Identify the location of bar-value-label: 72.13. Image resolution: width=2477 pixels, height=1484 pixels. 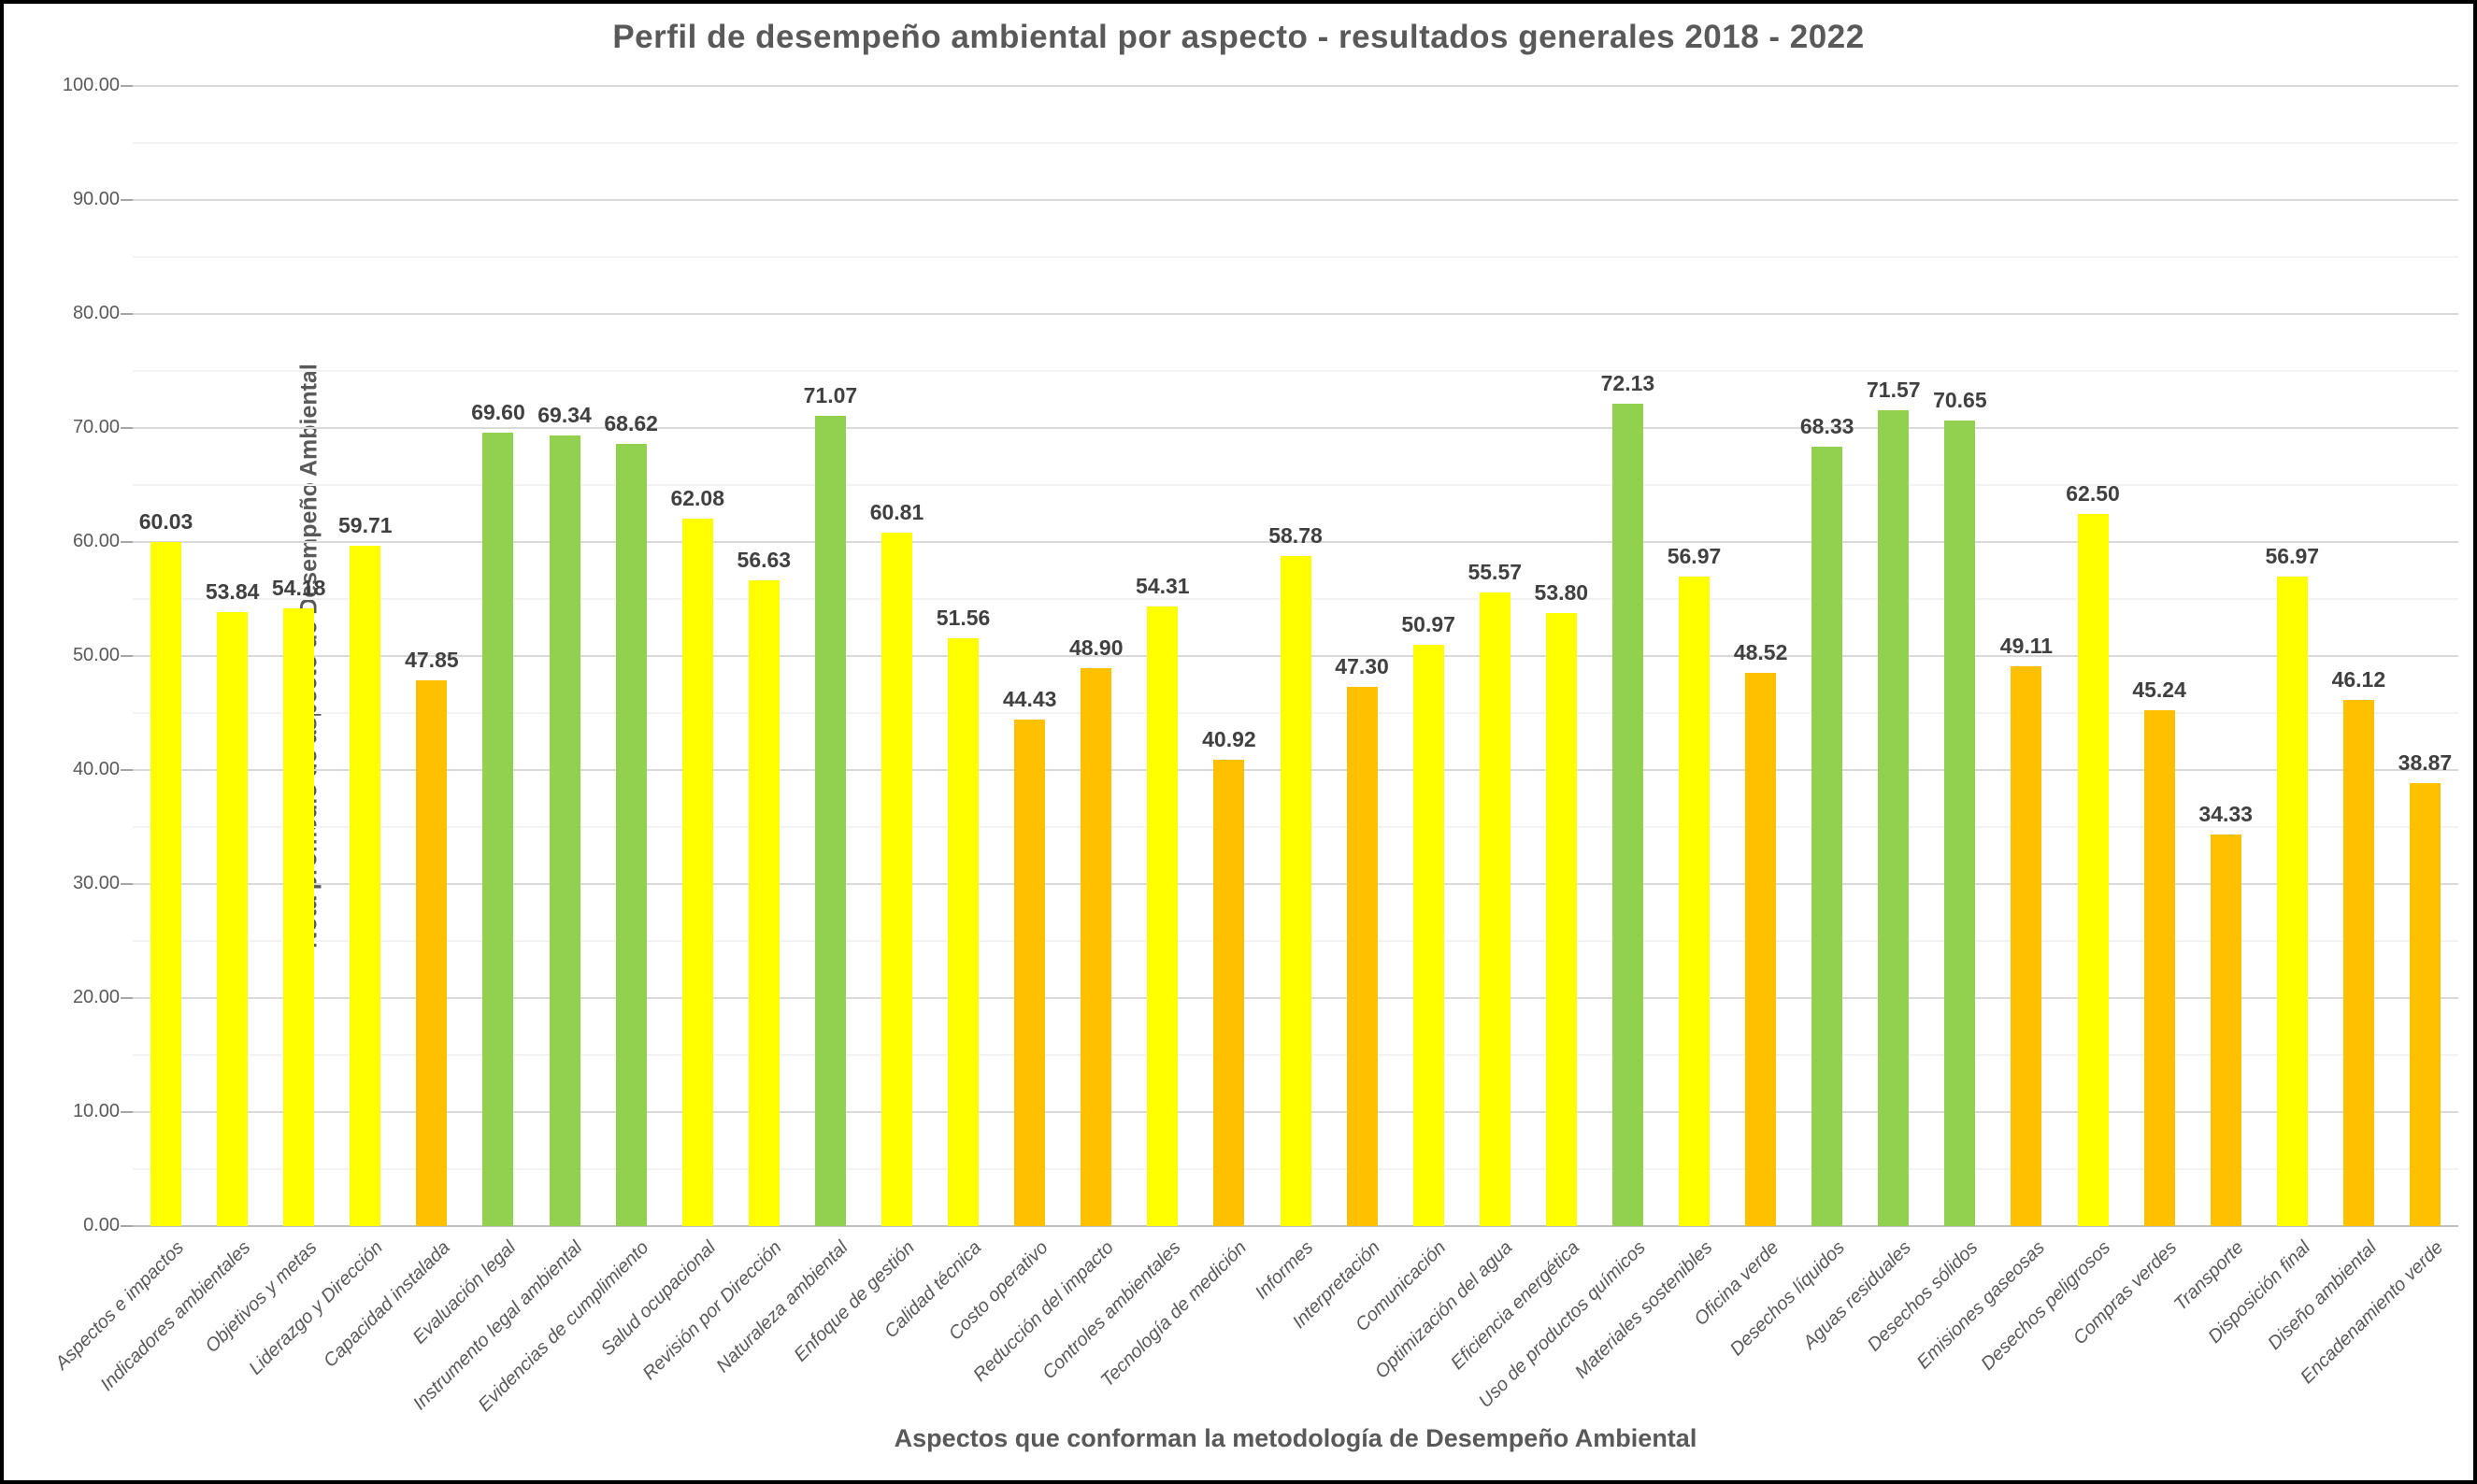
(1627, 383).